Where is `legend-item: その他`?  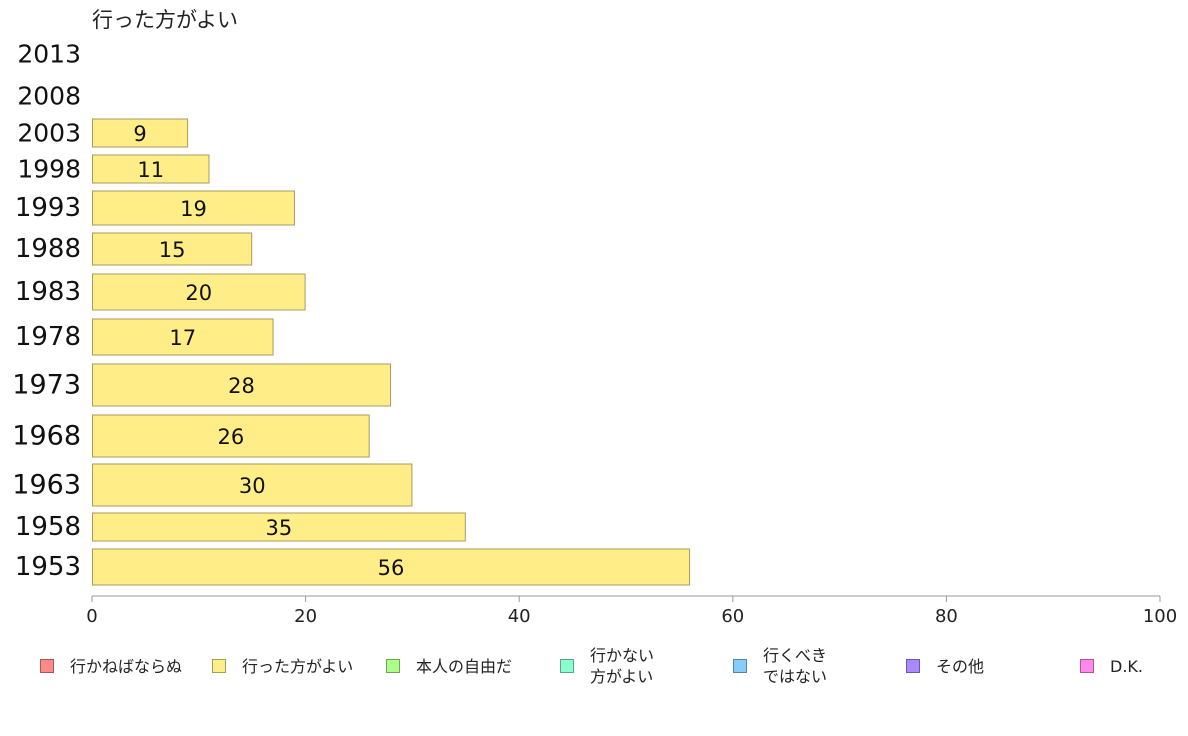 legend-item: その他 is located at coordinates (945, 666).